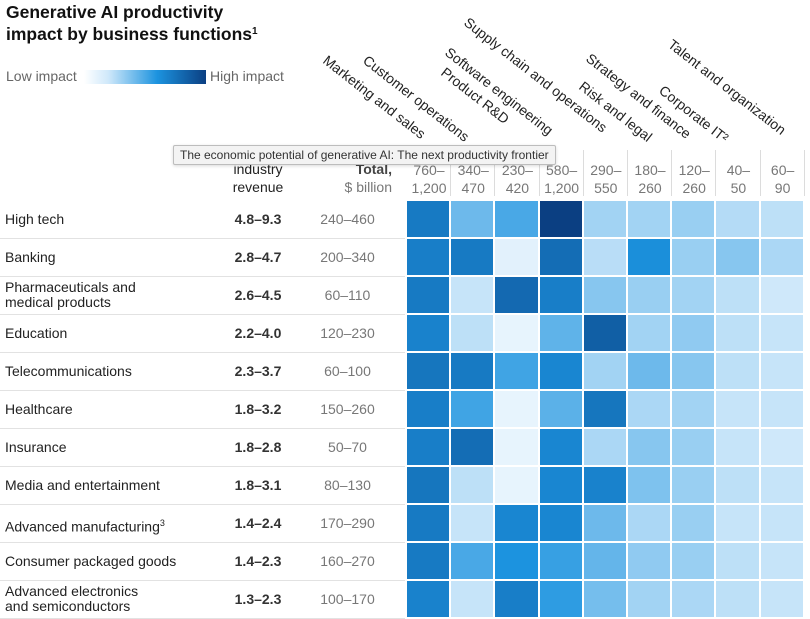  What do you see at coordinates (162, 522) in the screenshot?
I see `row-footnote: 3` at bounding box center [162, 522].